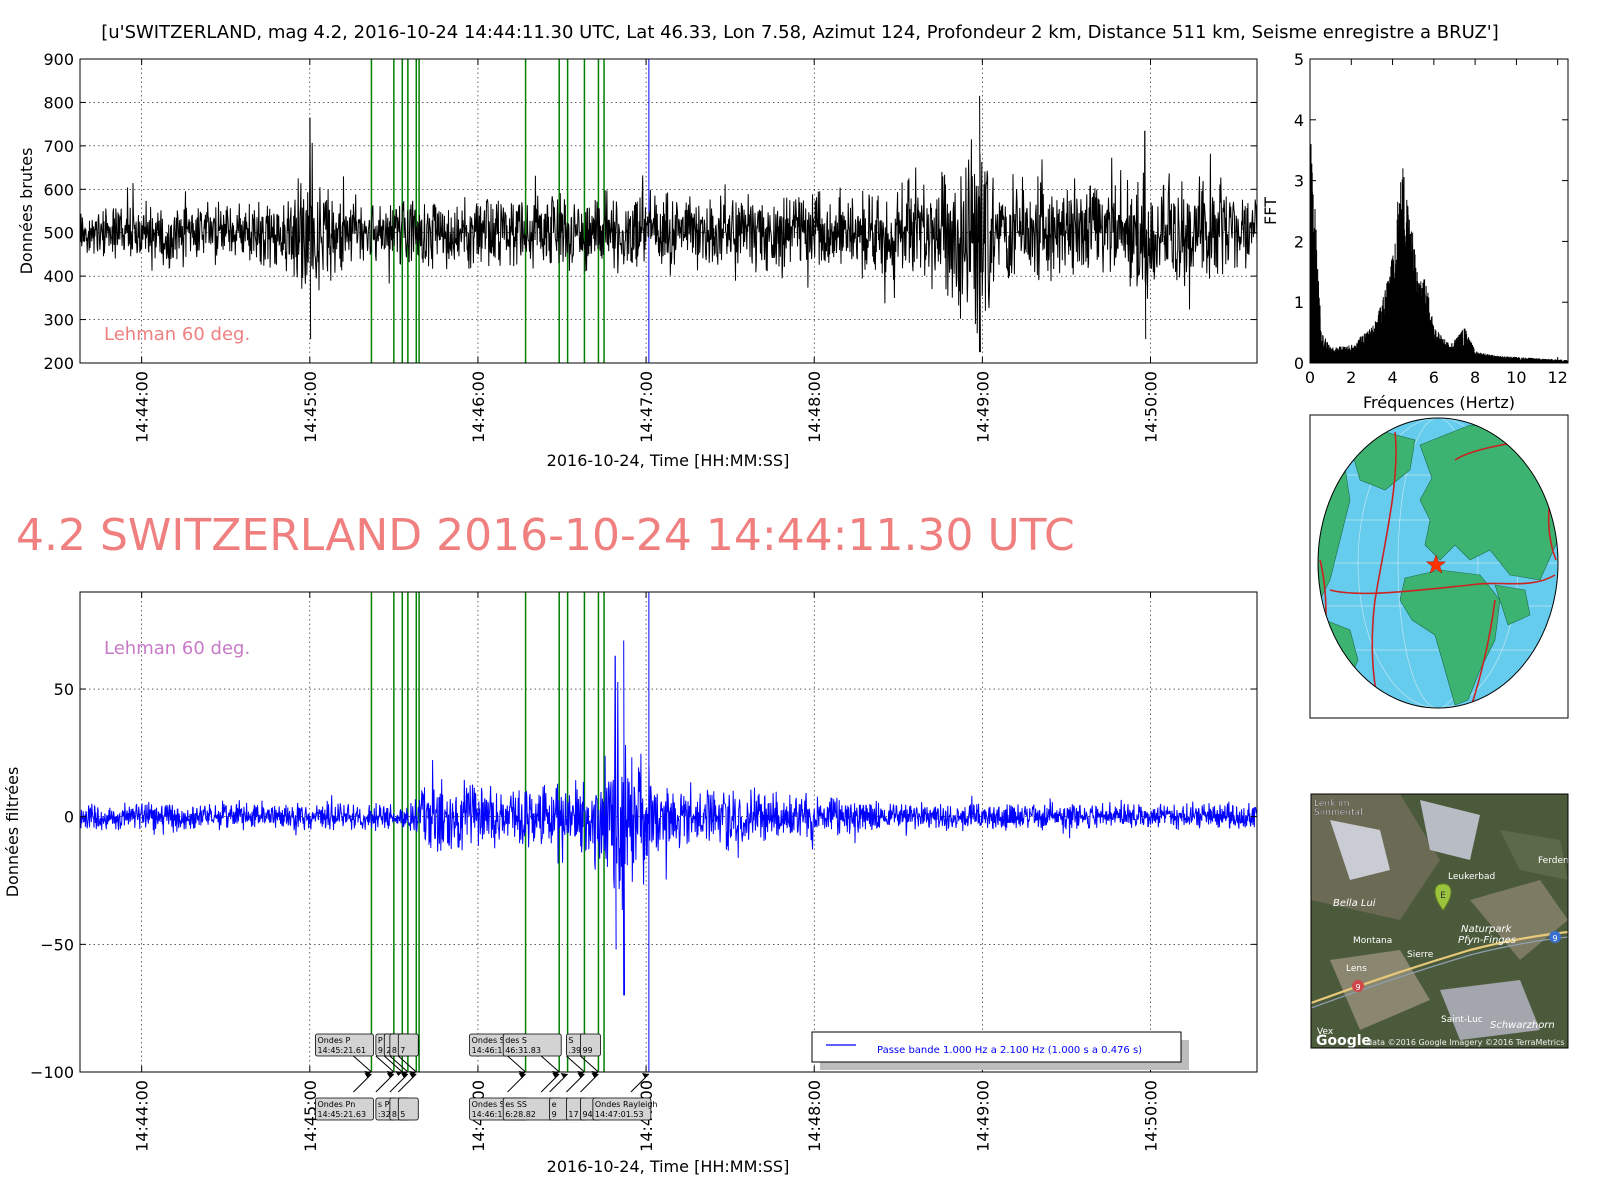  What do you see at coordinates (1439, 211) in the screenshot?
I see `fft-plot-frame` at bounding box center [1439, 211].